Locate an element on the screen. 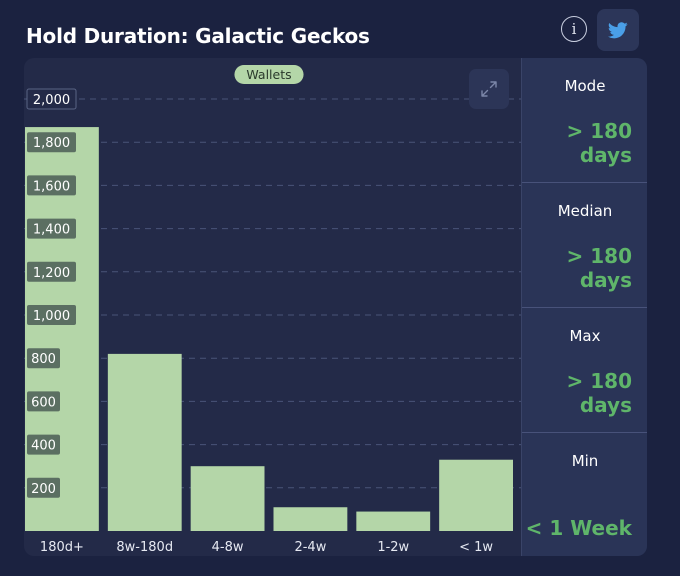 The height and width of the screenshot is (576, 680). stat-median-label: Median is located at coordinates (585, 211).